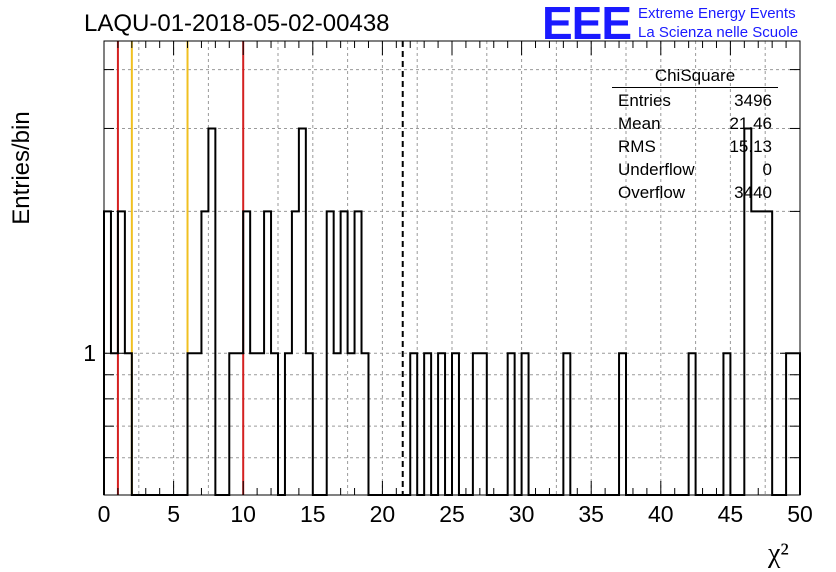 Image resolution: width=836 pixels, height=572 pixels. Describe the element at coordinates (753, 192) in the screenshot. I see `stats-value: 3440` at that location.